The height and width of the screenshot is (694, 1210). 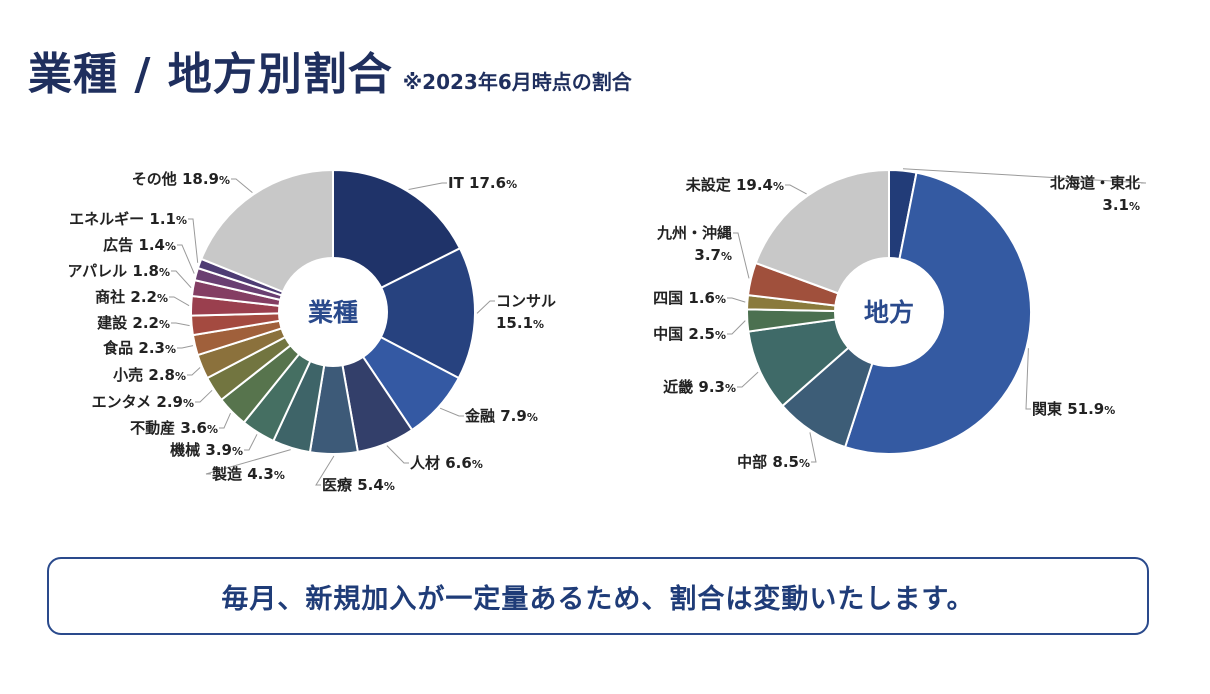 What do you see at coordinates (713, 255) in the screenshot?
I see `slice-value-1-6: 3.7%` at bounding box center [713, 255].